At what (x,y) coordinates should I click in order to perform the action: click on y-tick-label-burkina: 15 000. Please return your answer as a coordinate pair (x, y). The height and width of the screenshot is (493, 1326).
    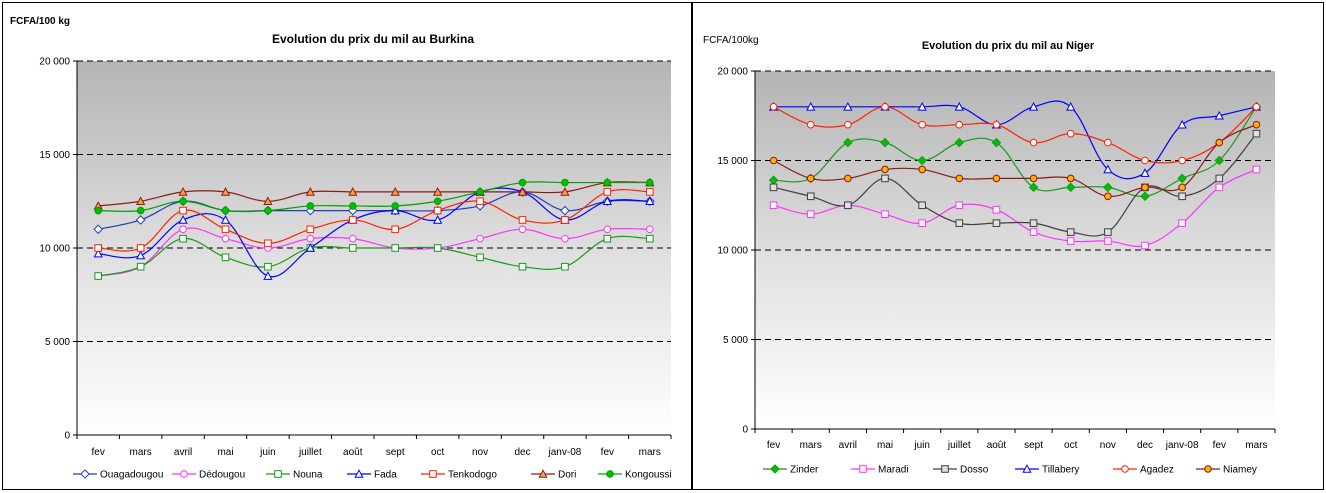
    Looking at the image, I should click on (54, 155).